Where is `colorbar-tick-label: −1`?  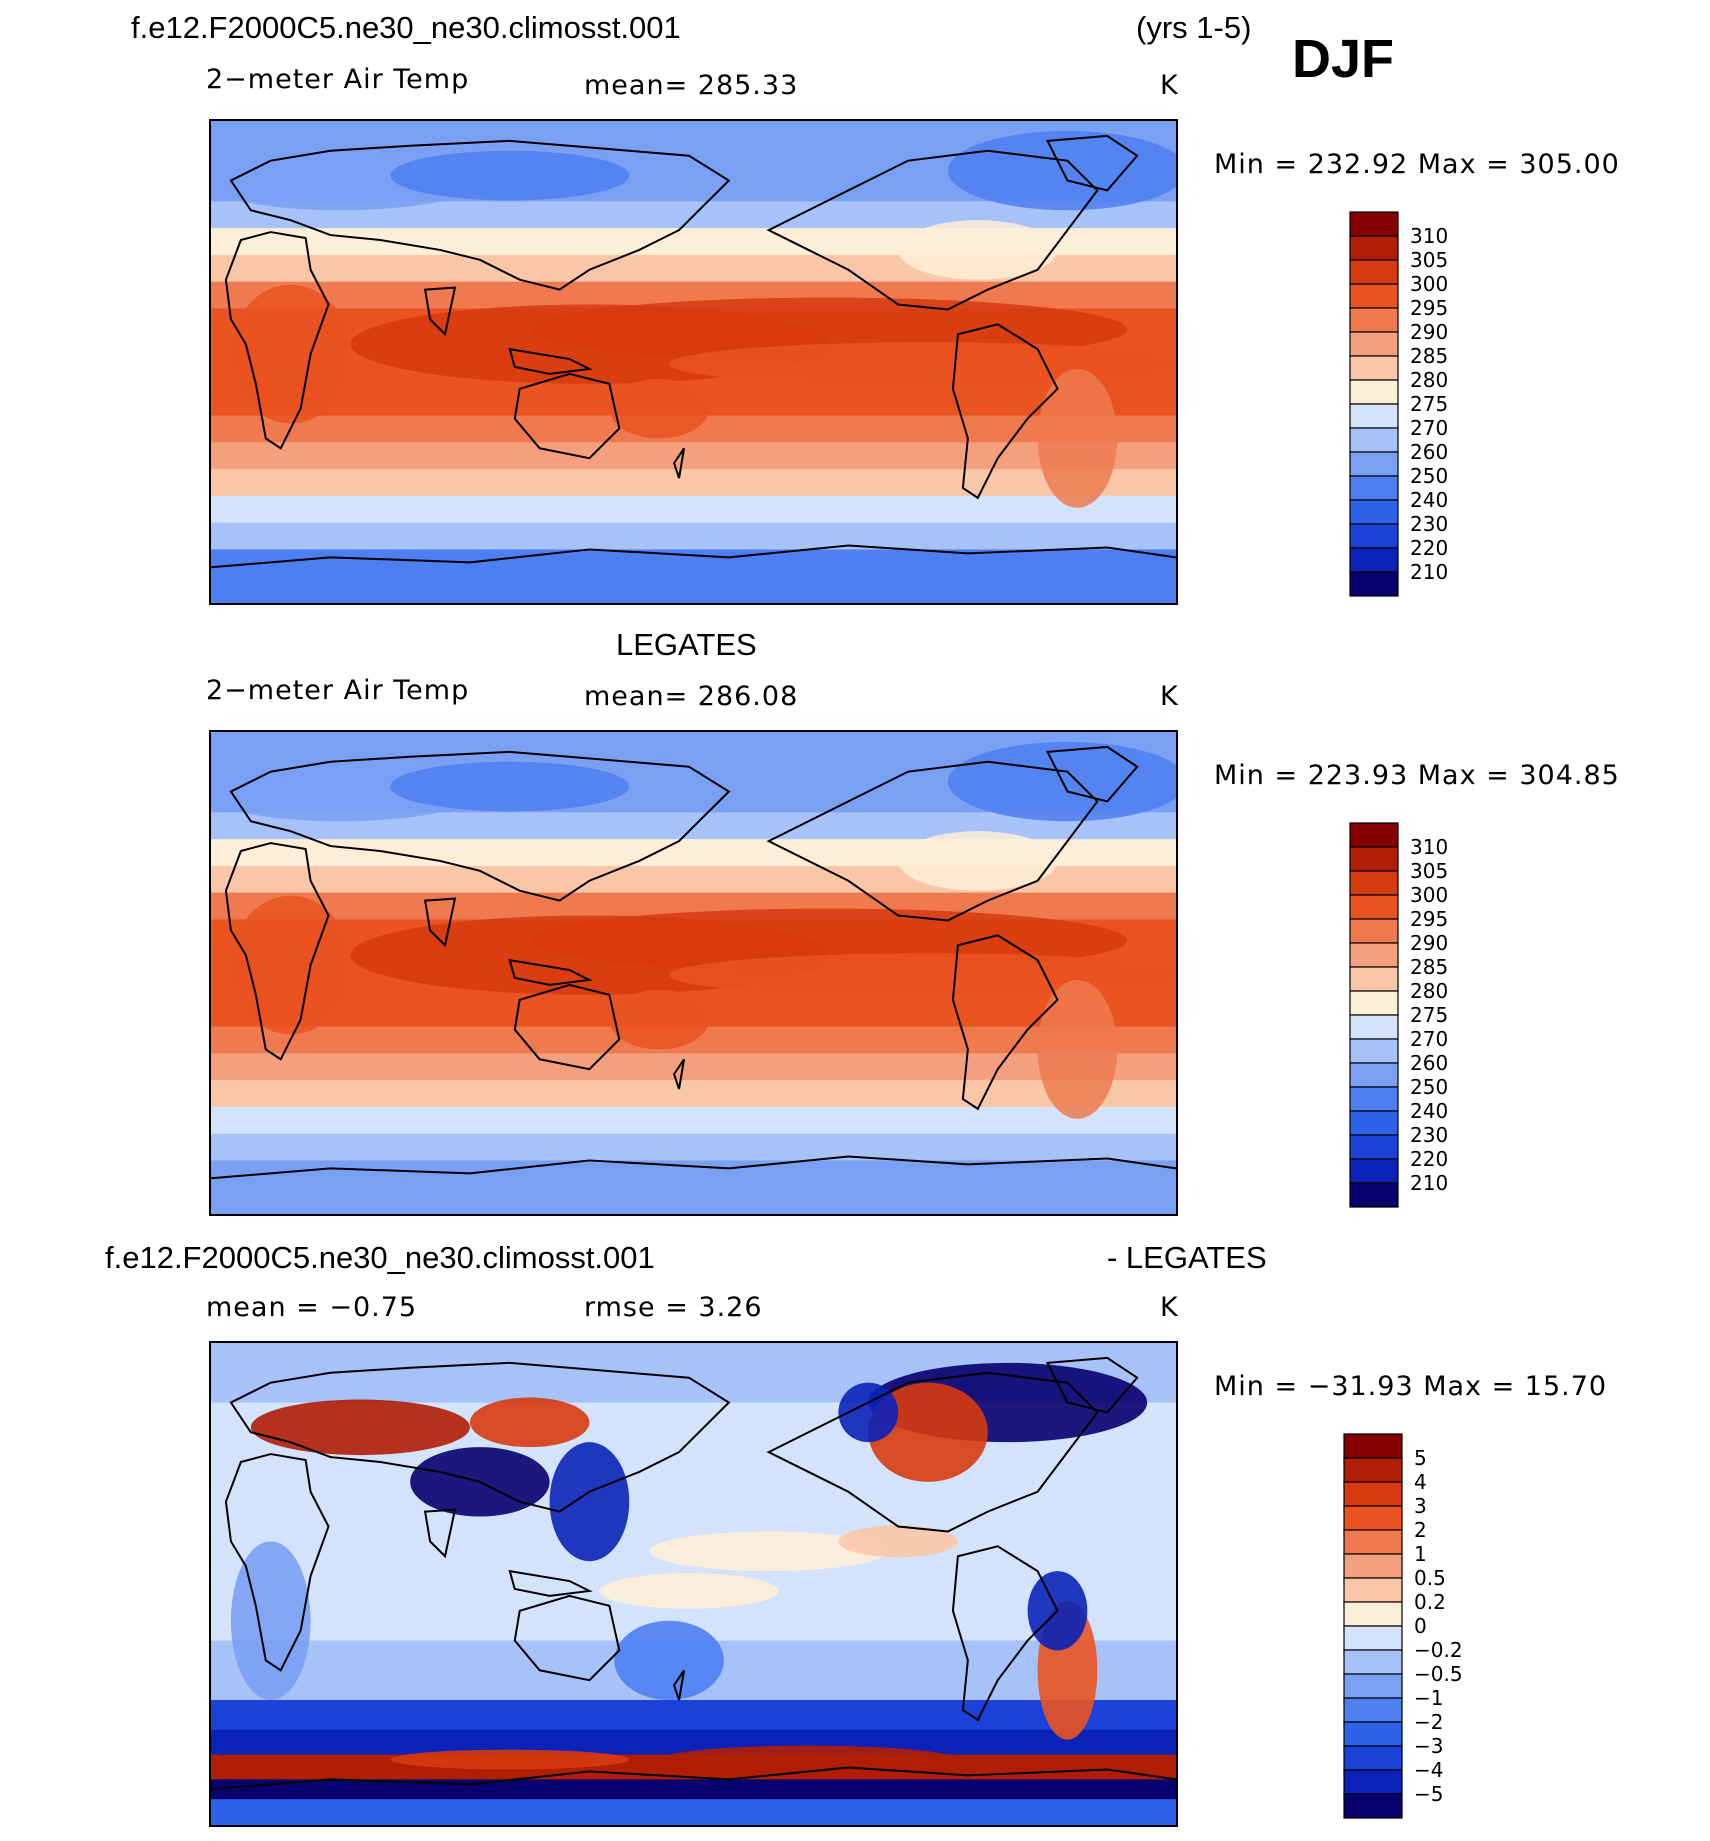 colorbar-tick-label: −1 is located at coordinates (1428, 1698).